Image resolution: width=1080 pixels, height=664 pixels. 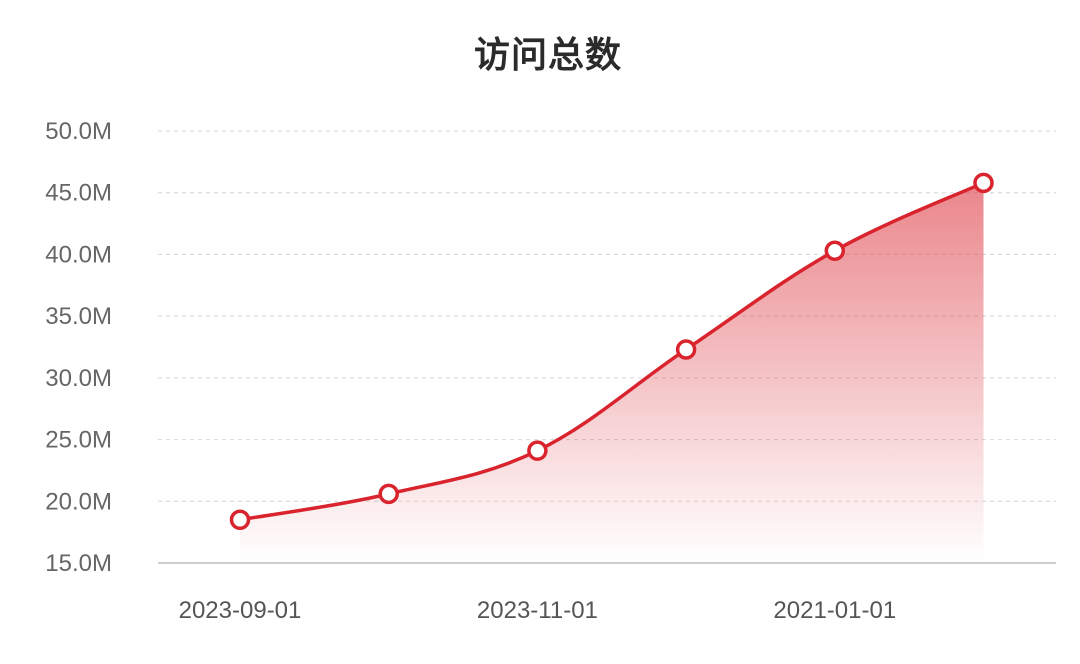 What do you see at coordinates (547, 55) in the screenshot?
I see `chart-title: 访问总数` at bounding box center [547, 55].